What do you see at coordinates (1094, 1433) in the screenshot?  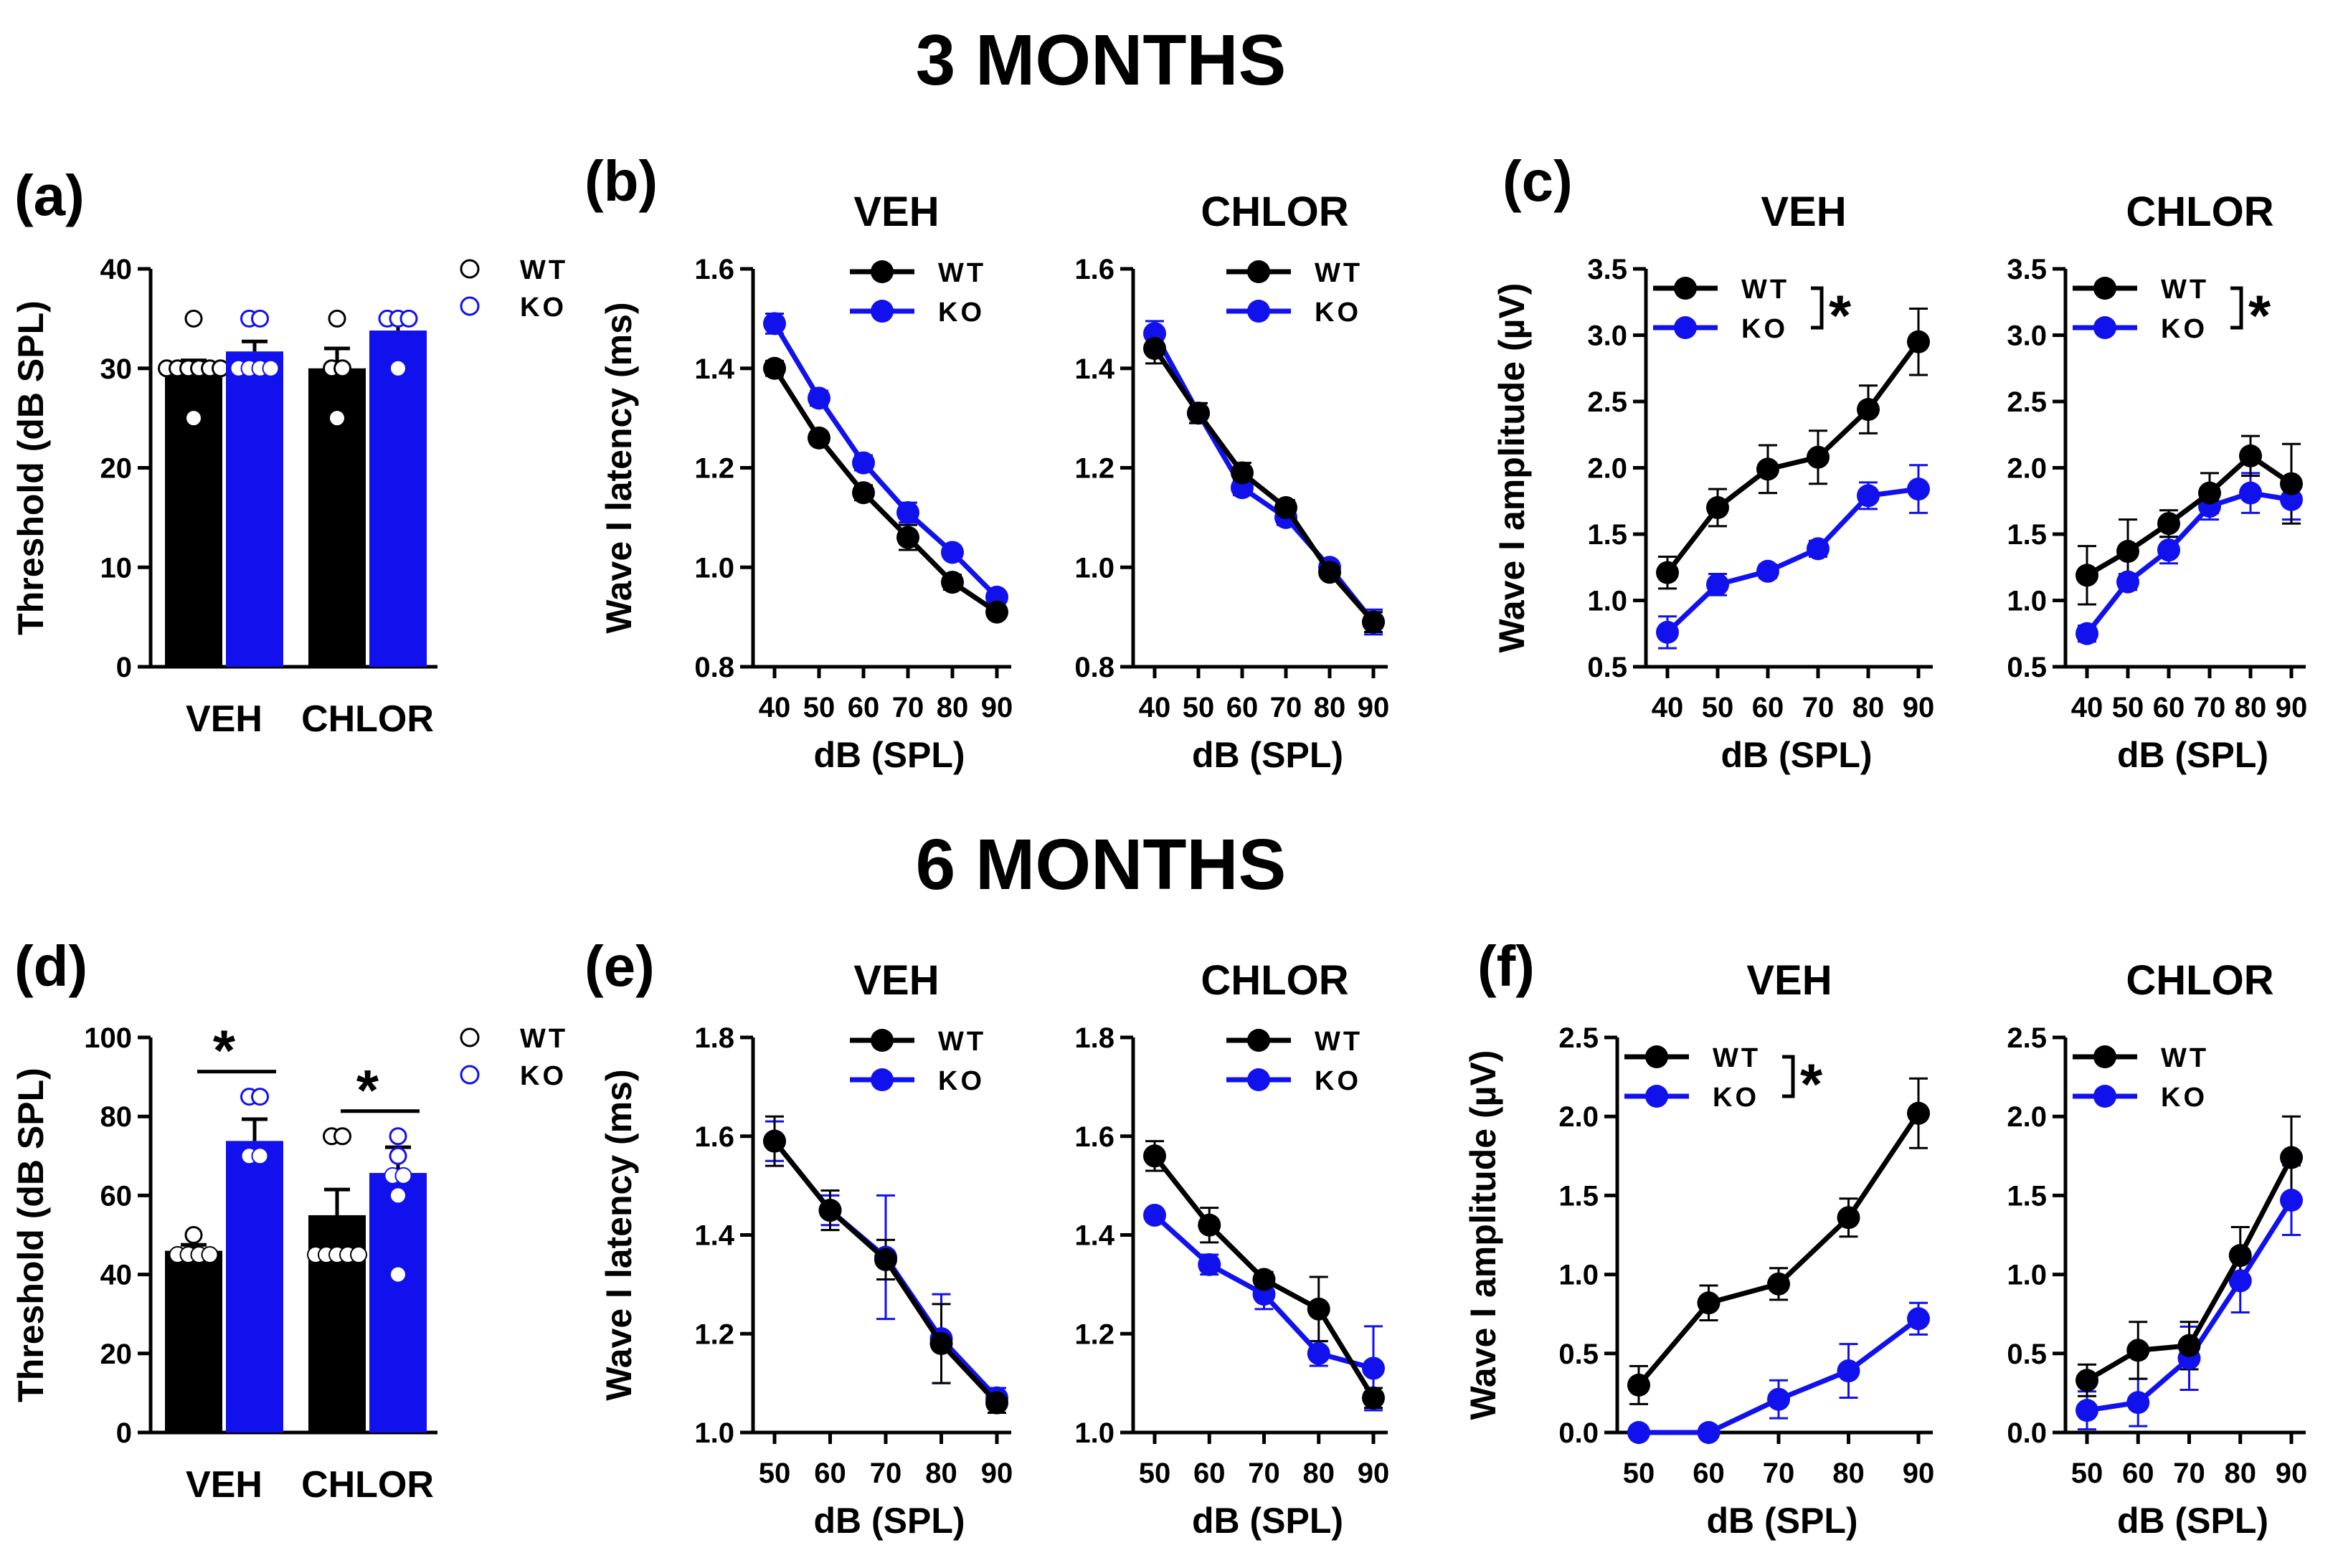 I see `e2-y-tick-label: 1.0` at bounding box center [1094, 1433].